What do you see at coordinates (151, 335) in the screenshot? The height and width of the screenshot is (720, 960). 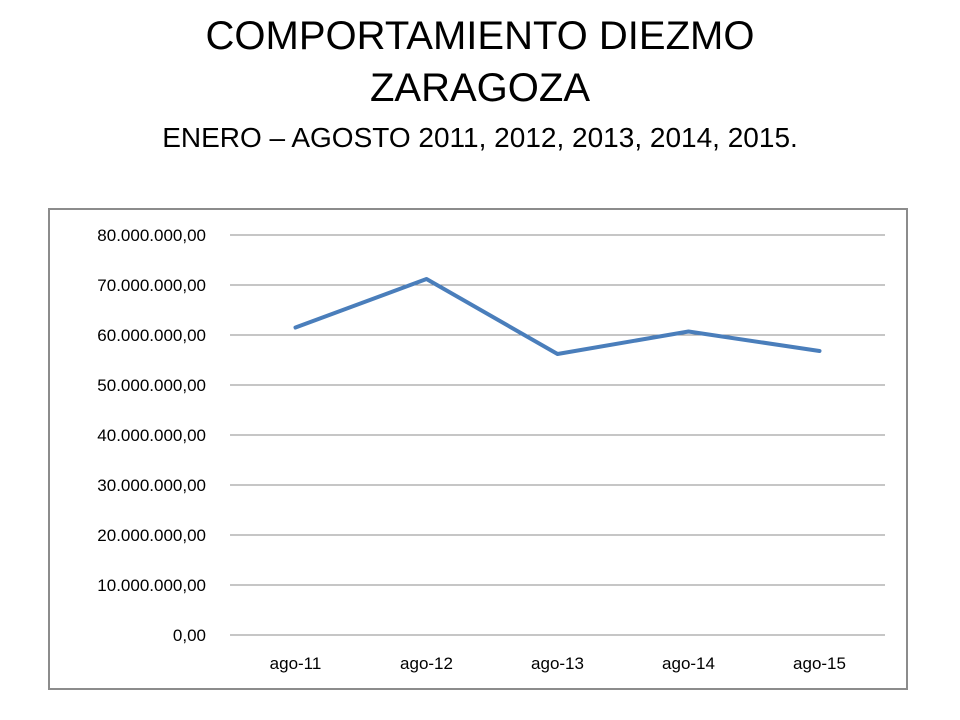 I see `y-tick-label: 60.000.000,00` at bounding box center [151, 335].